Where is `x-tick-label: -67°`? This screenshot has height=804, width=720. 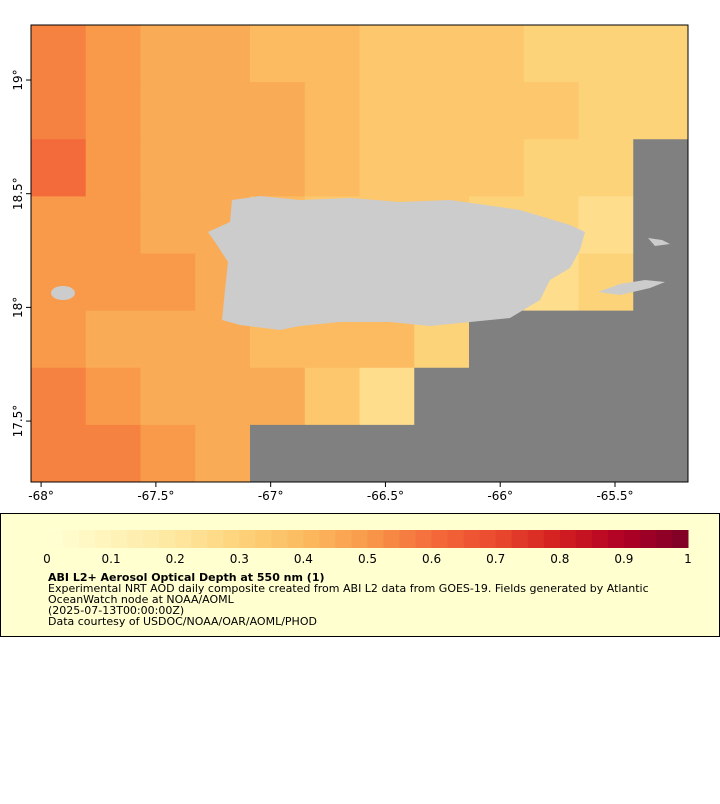 x-tick-label: -67° is located at coordinates (271, 496).